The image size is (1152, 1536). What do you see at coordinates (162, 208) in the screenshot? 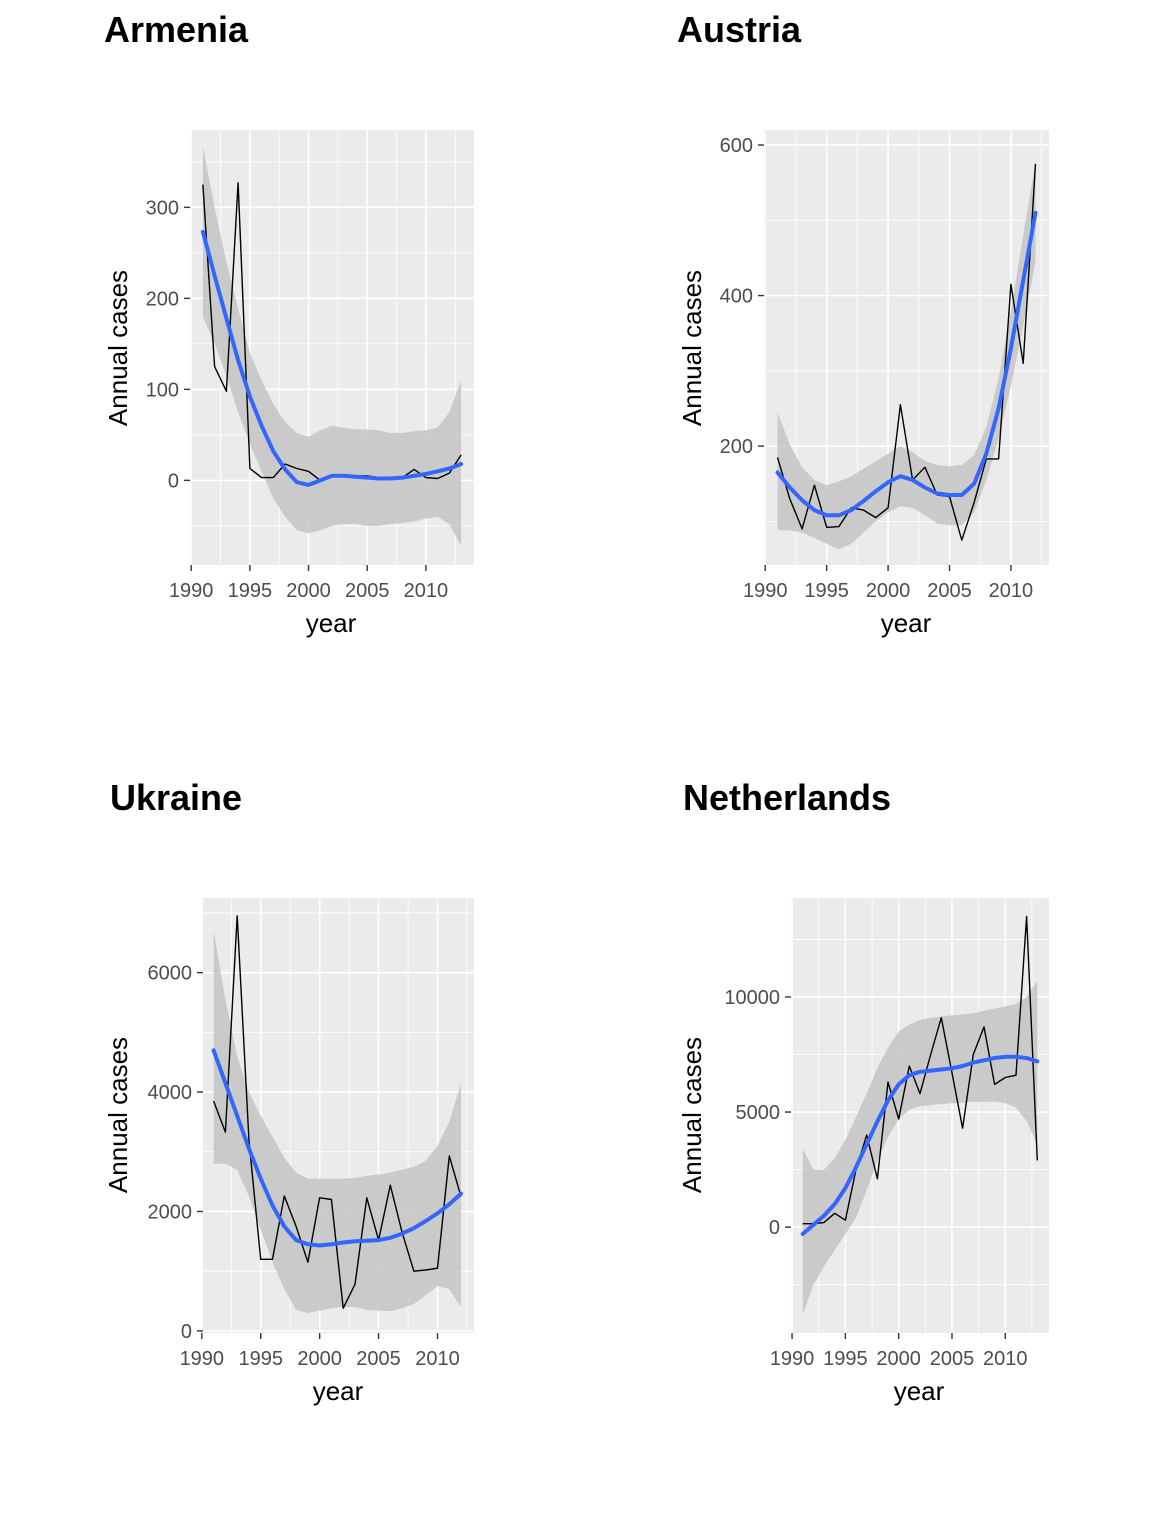
I see `y-tick-label: 300` at bounding box center [162, 208].